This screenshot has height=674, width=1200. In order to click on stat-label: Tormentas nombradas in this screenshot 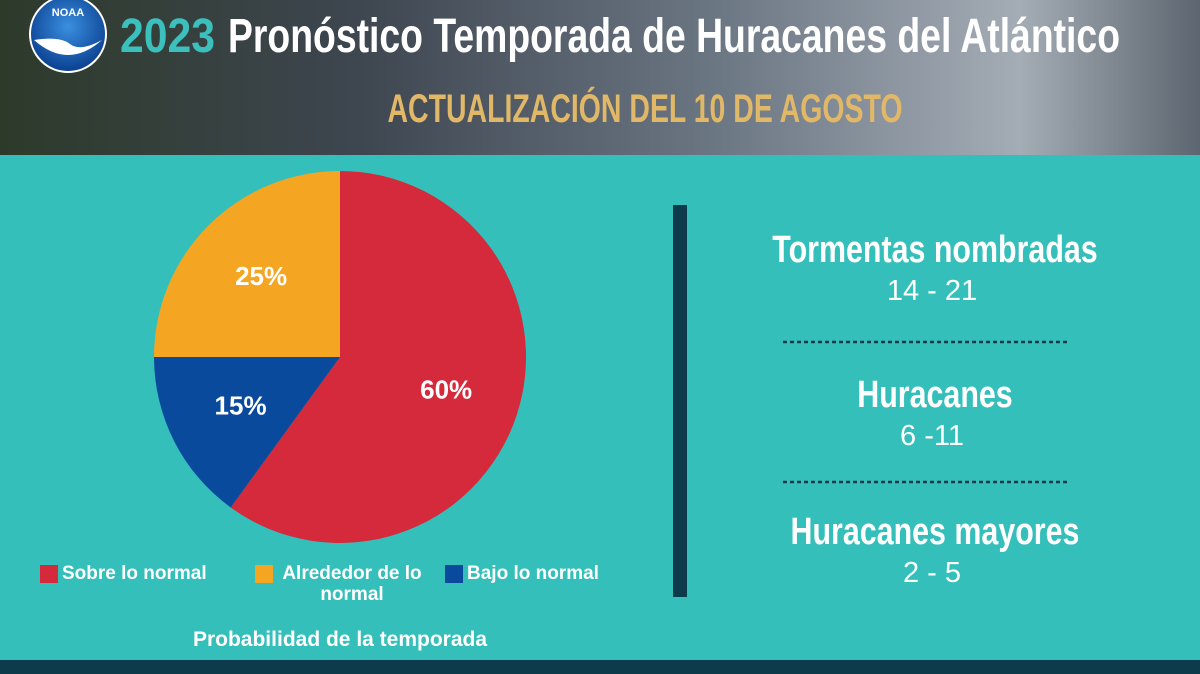, I will do `click(934, 250)`.